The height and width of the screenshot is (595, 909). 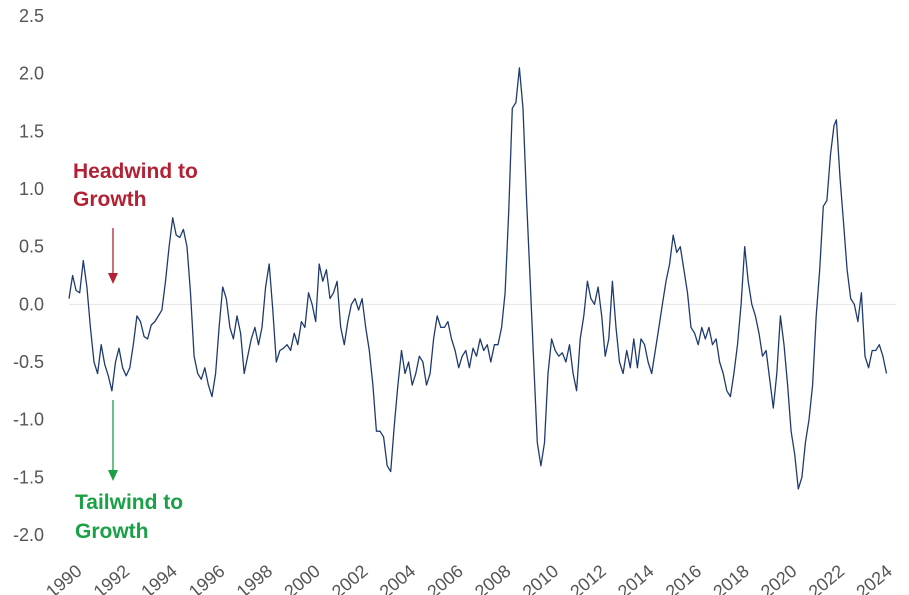 What do you see at coordinates (302, 578) in the screenshot?
I see `x-tick-label: 2000` at bounding box center [302, 578].